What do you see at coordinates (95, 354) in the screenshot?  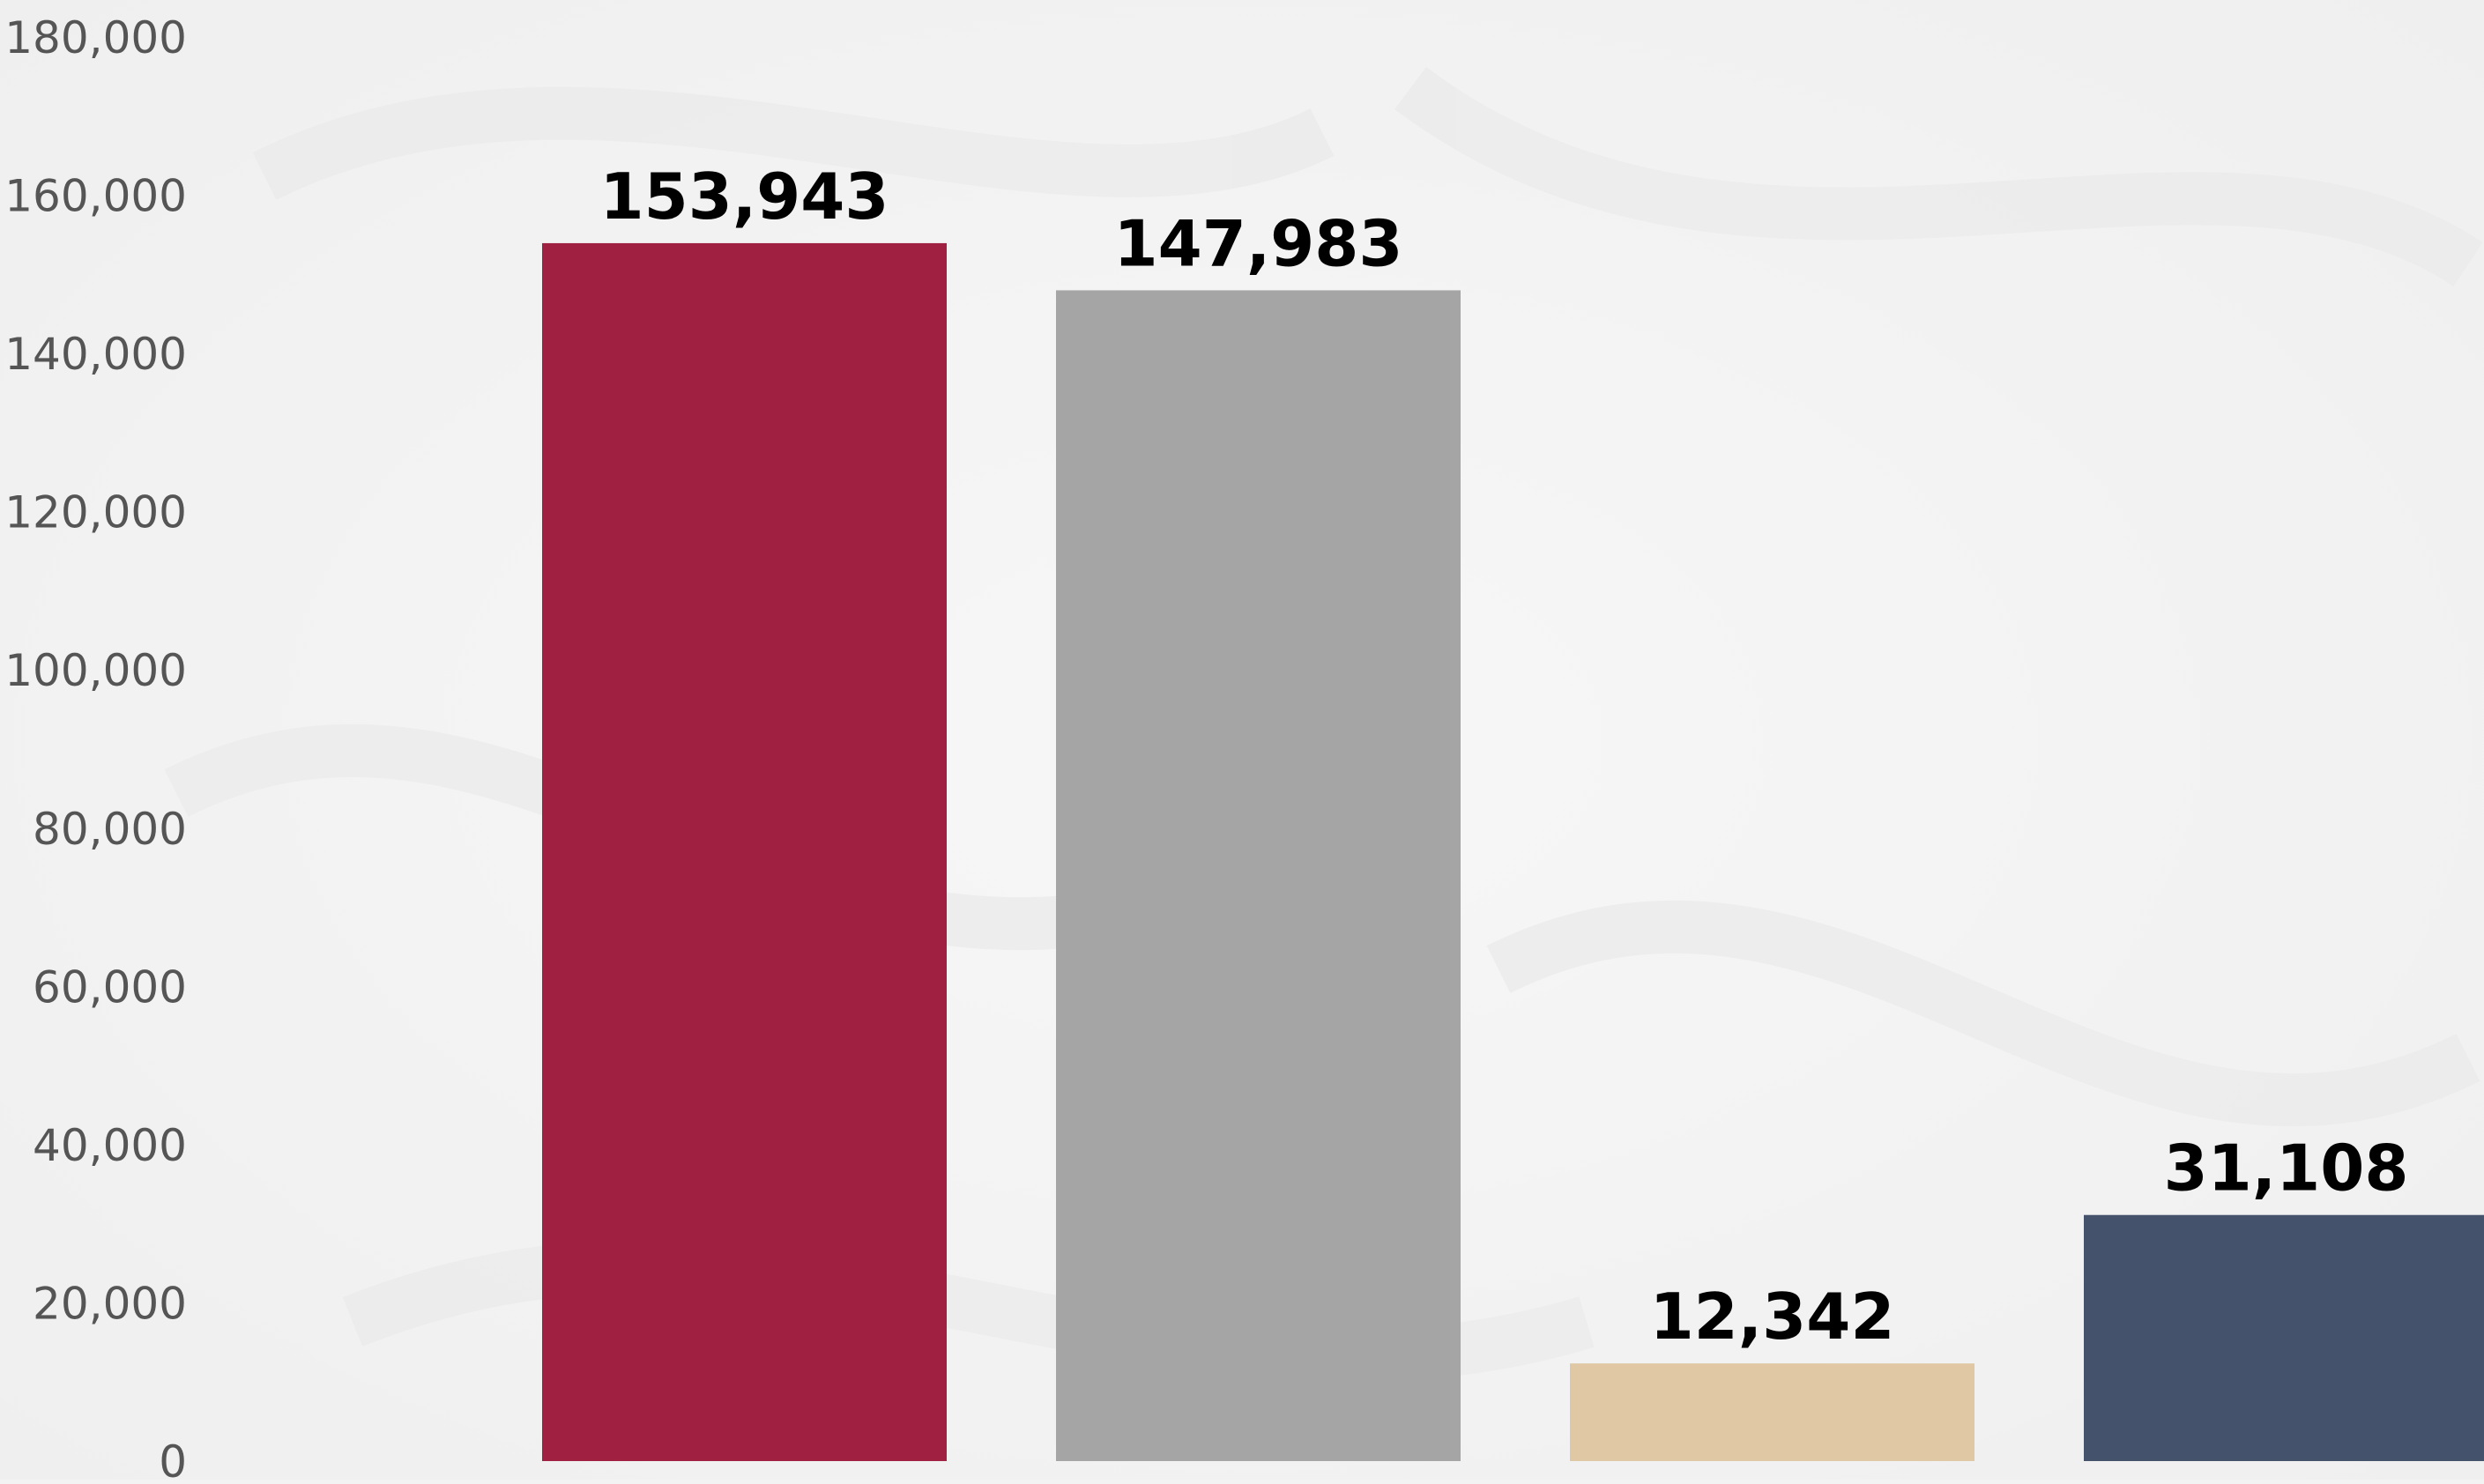 I see `y-tick-label: 140,000` at bounding box center [95, 354].